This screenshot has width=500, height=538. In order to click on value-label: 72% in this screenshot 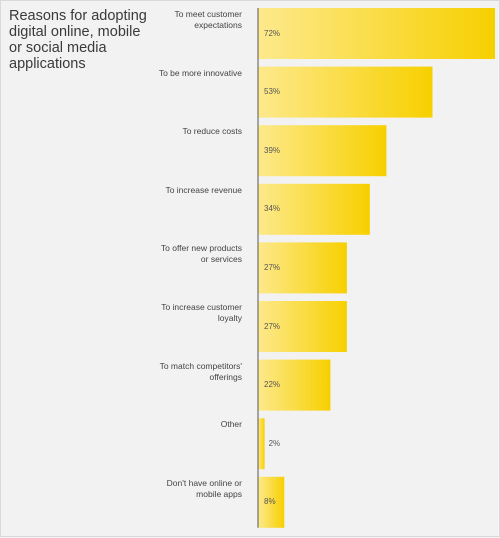, I will do `click(272, 33)`.